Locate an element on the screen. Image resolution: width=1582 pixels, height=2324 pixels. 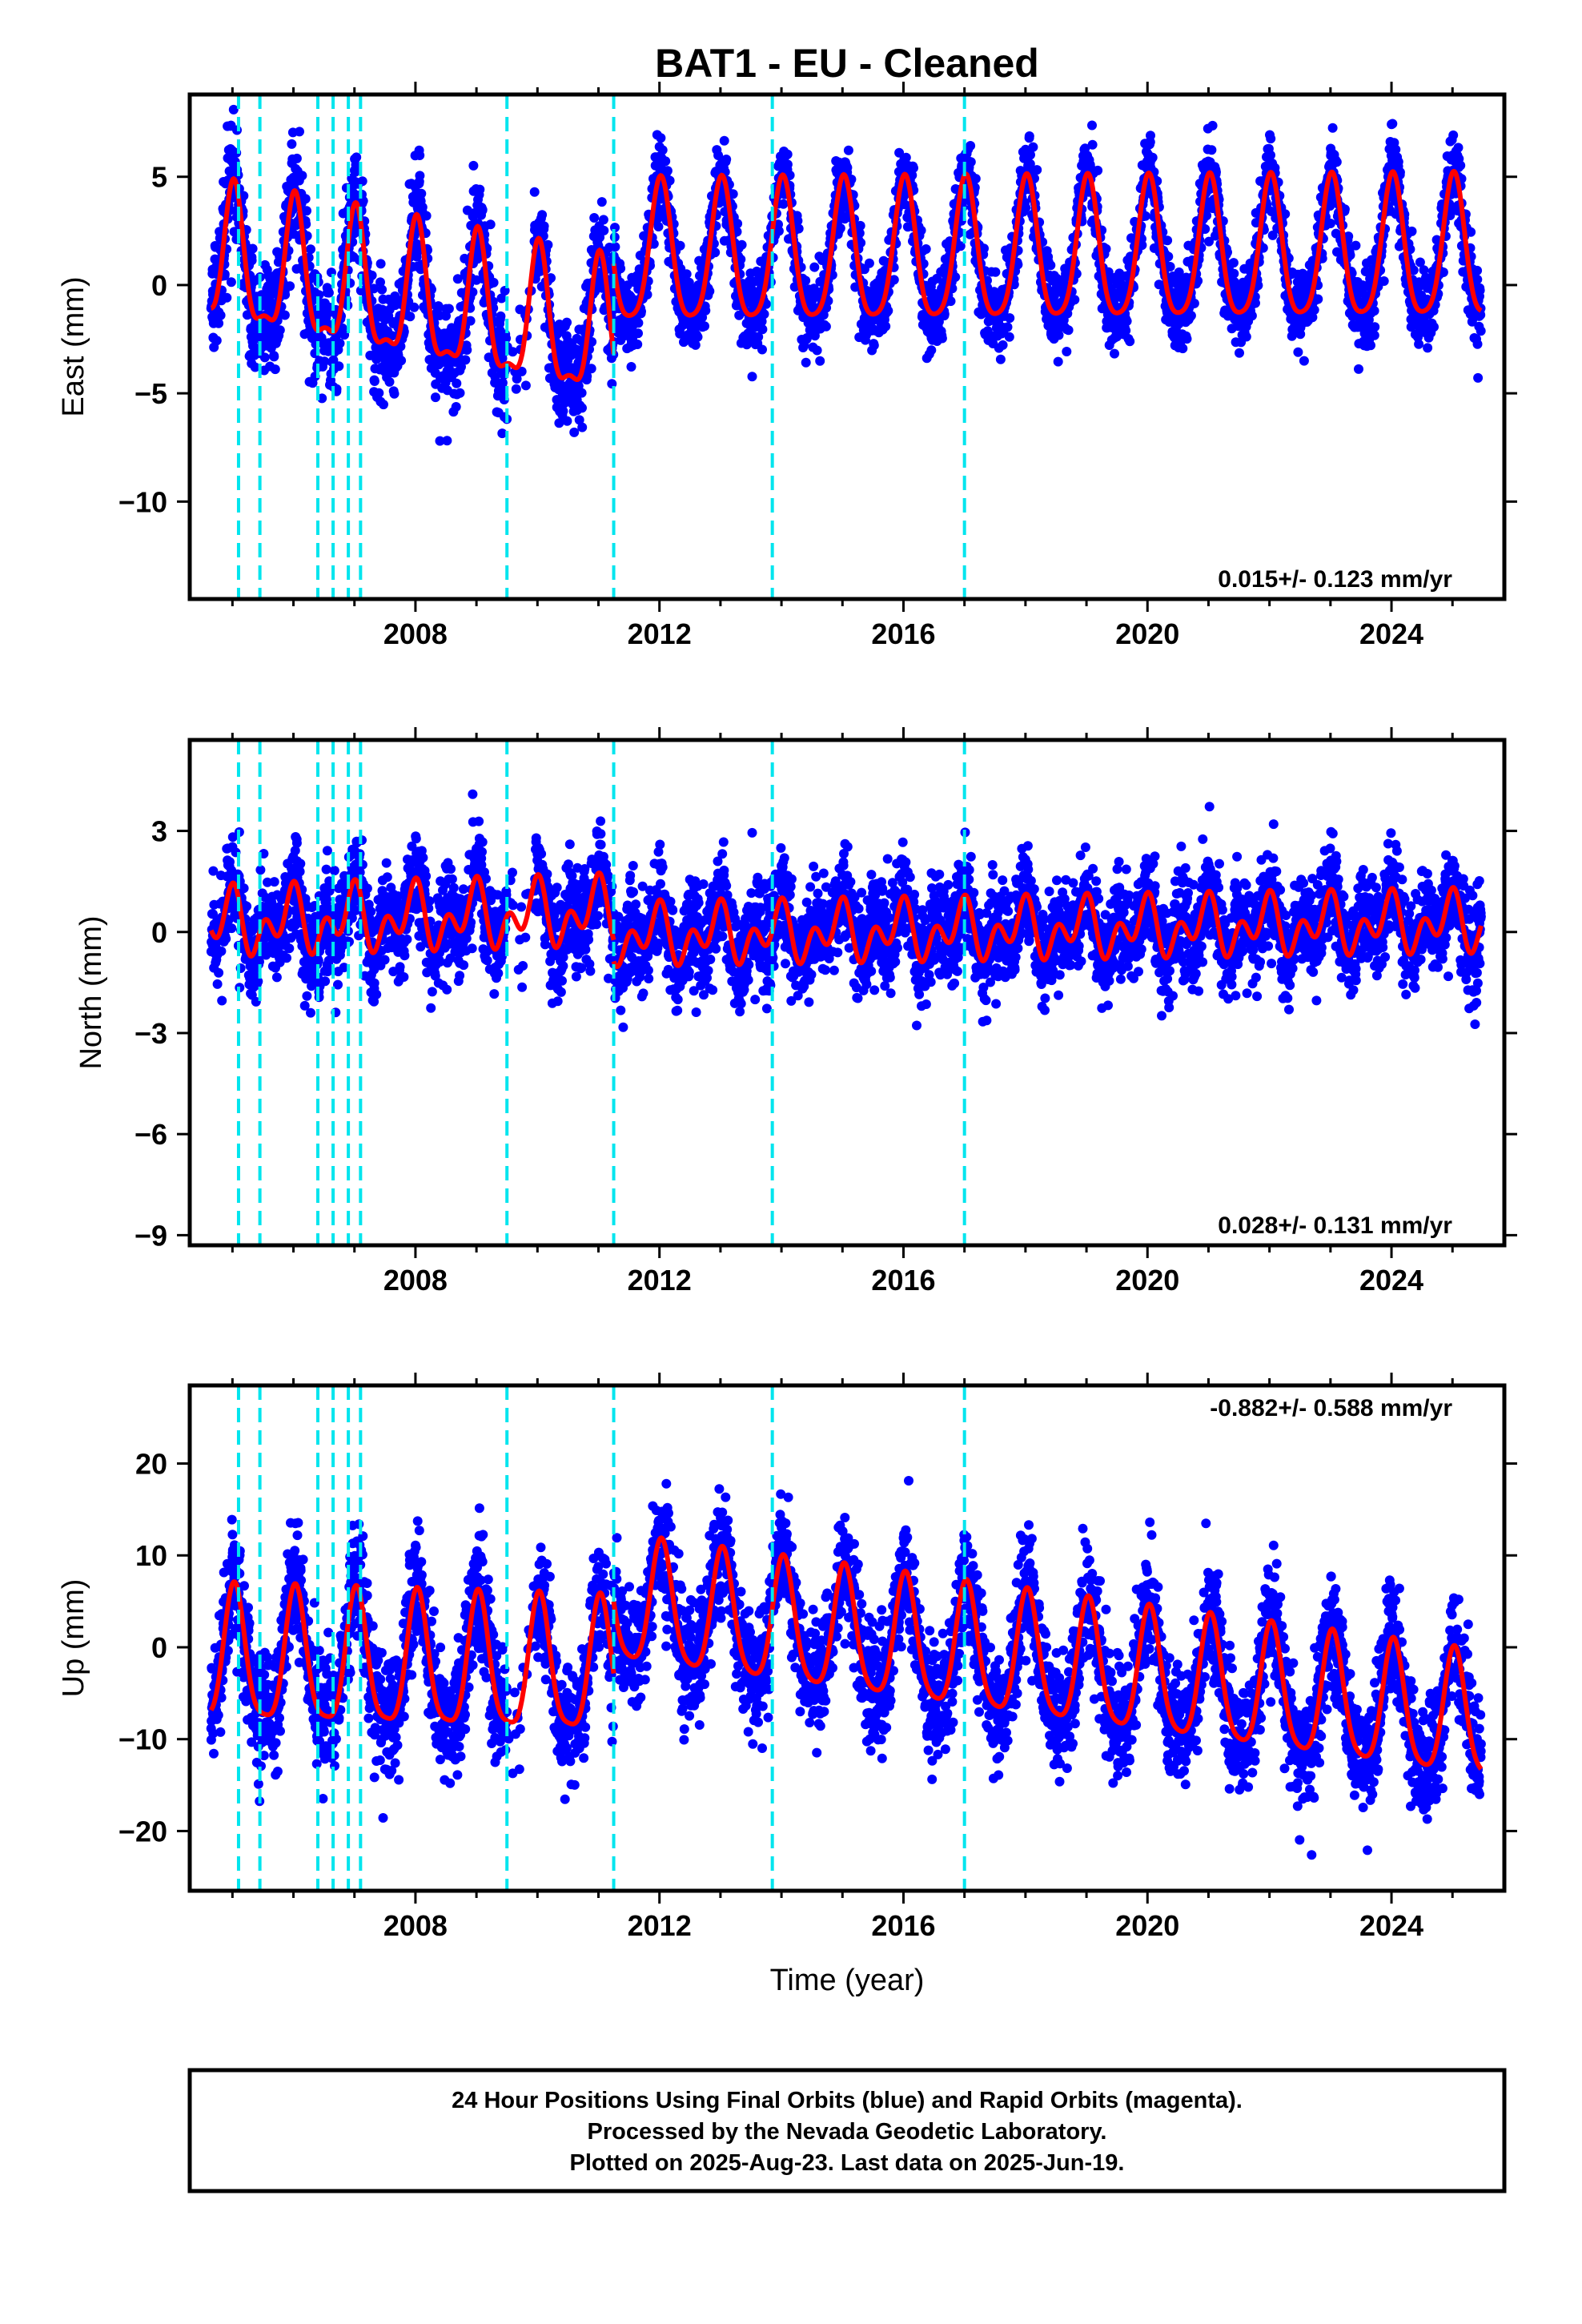
x-tick-label: 2012 is located at coordinates (660, 633).